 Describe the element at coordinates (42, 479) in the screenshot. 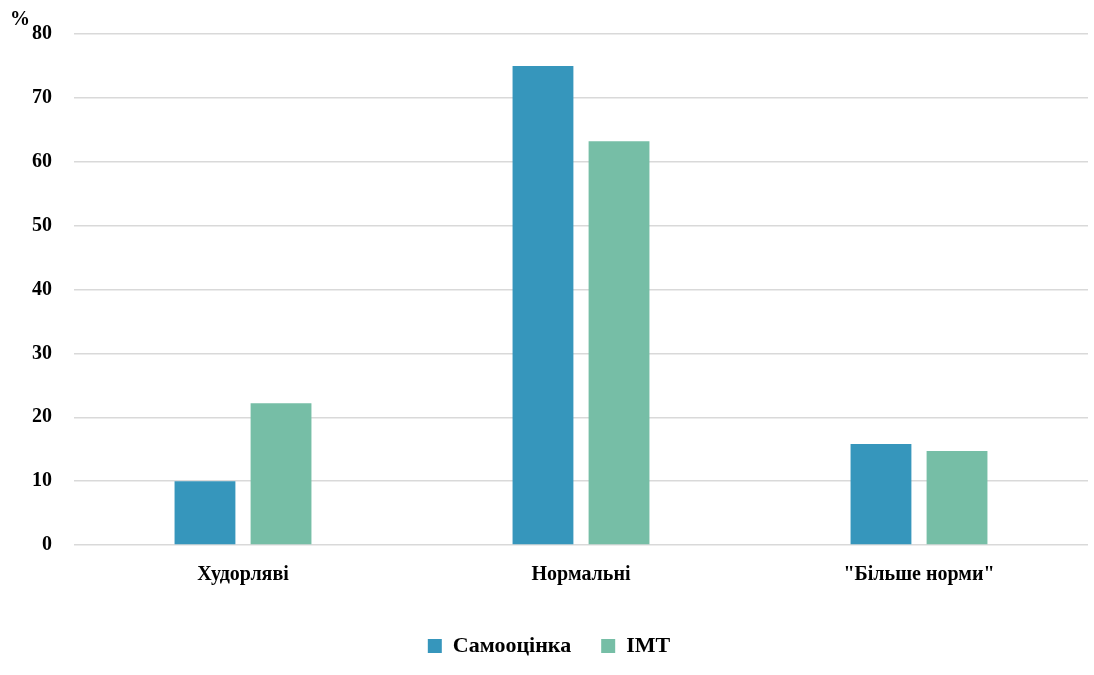

I see `y-tick-label: 10` at that location.